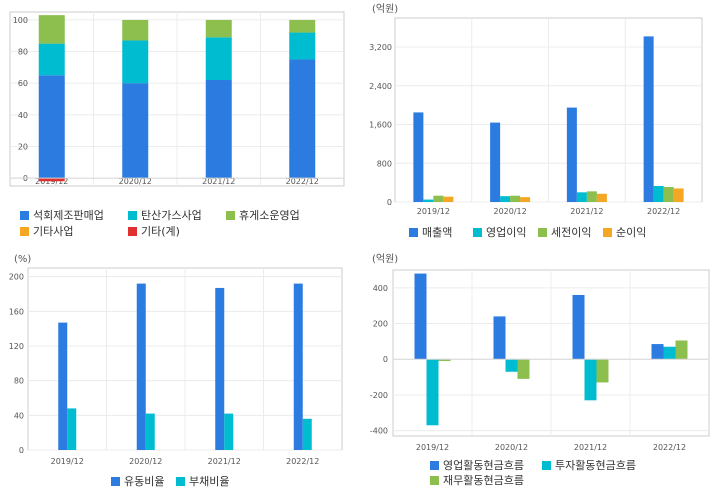 Image resolution: width=720 pixels, height=496 pixels. I want to click on legend-label: 매출액, so click(437, 232).